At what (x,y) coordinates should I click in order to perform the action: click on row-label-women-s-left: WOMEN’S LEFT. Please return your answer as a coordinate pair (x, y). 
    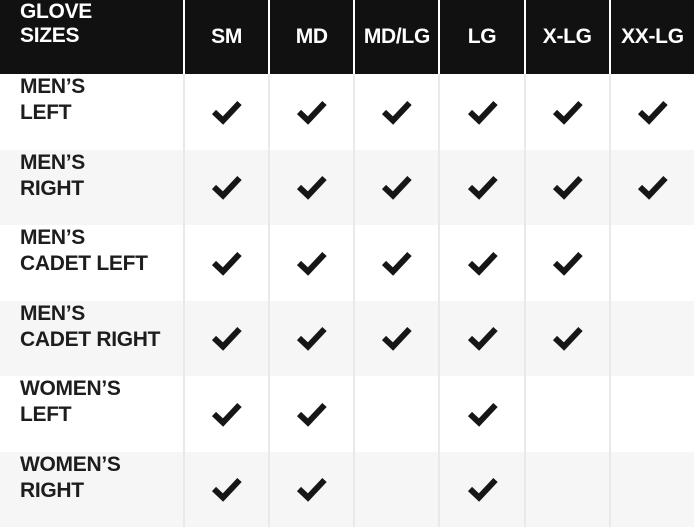
    Looking at the image, I should click on (91, 414).